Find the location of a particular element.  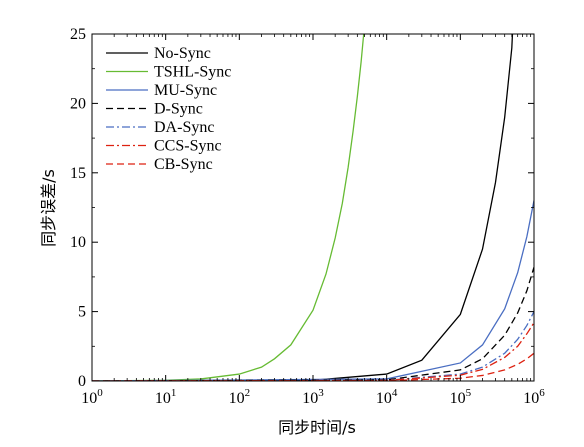

legend-label-1: TSHL-Sync is located at coordinates (192, 72).